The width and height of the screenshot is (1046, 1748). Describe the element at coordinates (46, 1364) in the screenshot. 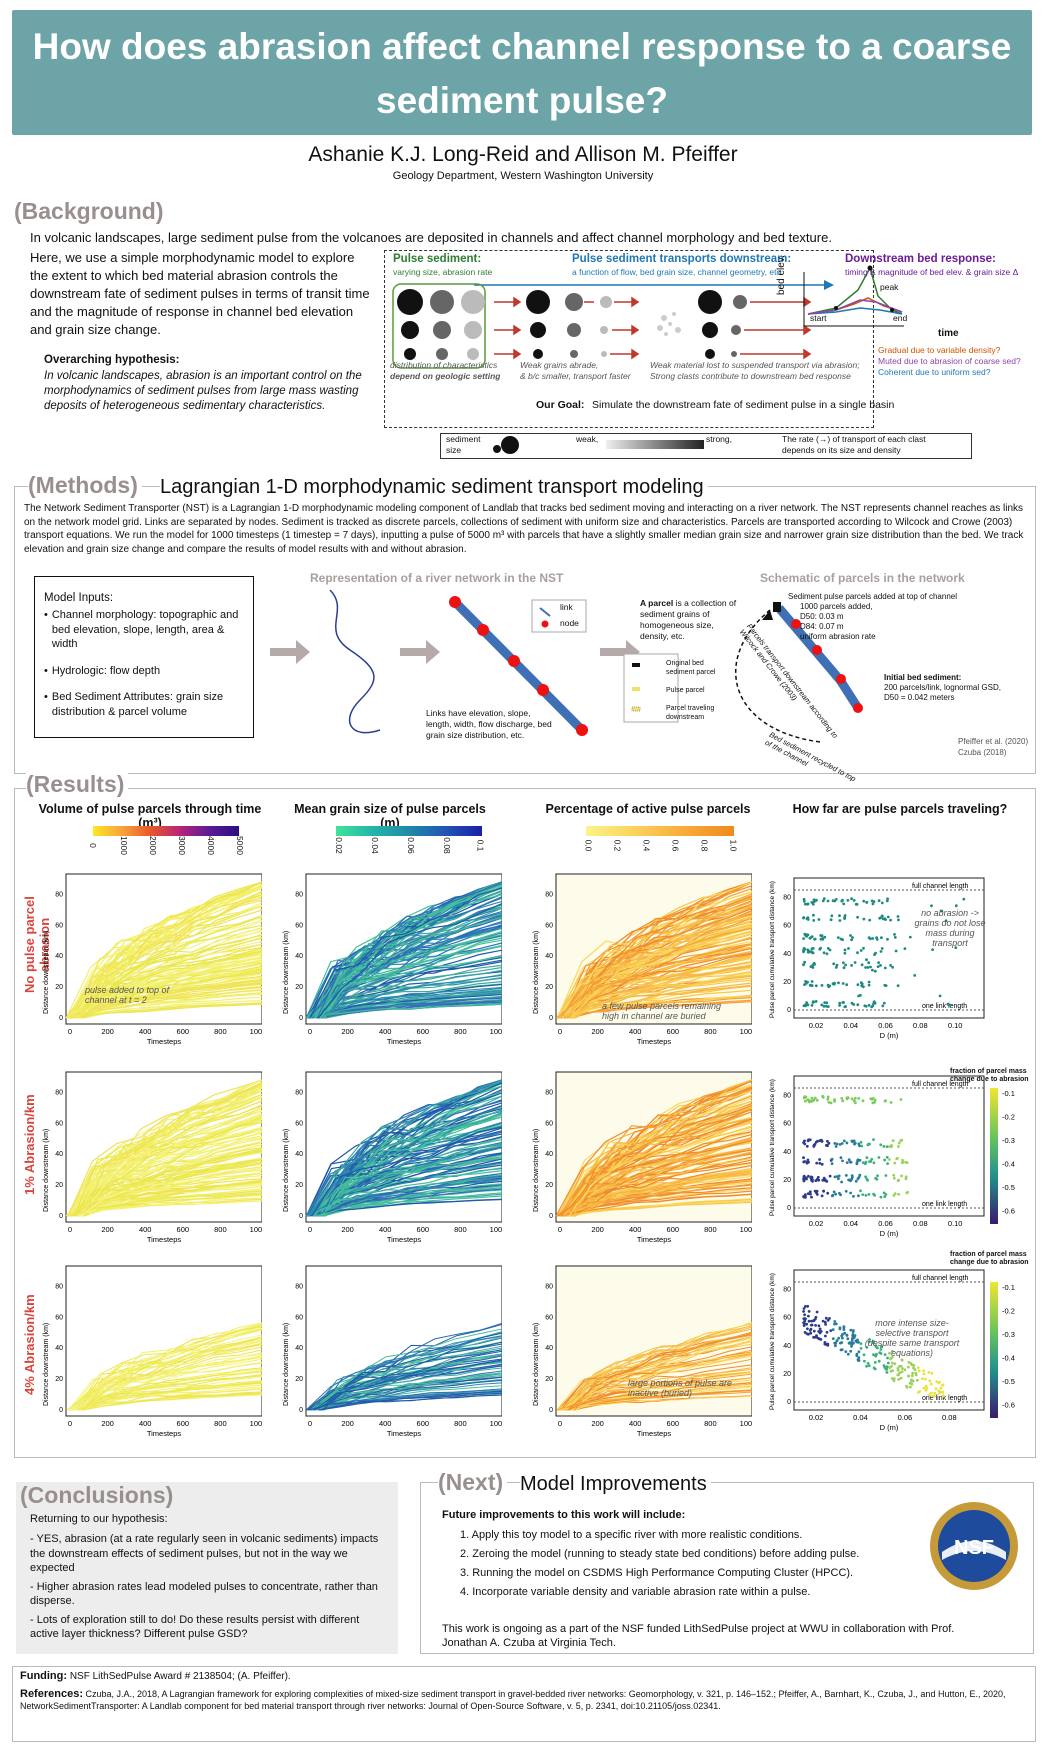

I see `y-axis-label: Distance downstream (km)` at that location.